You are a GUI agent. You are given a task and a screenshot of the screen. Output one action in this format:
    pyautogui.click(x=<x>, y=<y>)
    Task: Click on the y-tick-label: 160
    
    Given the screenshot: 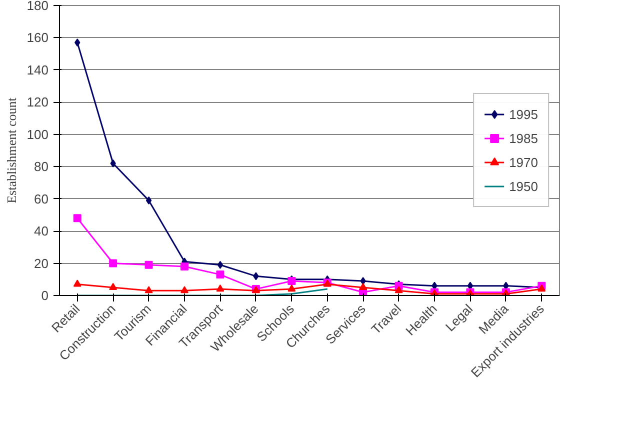 What is the action you would take?
    pyautogui.click(x=37, y=38)
    